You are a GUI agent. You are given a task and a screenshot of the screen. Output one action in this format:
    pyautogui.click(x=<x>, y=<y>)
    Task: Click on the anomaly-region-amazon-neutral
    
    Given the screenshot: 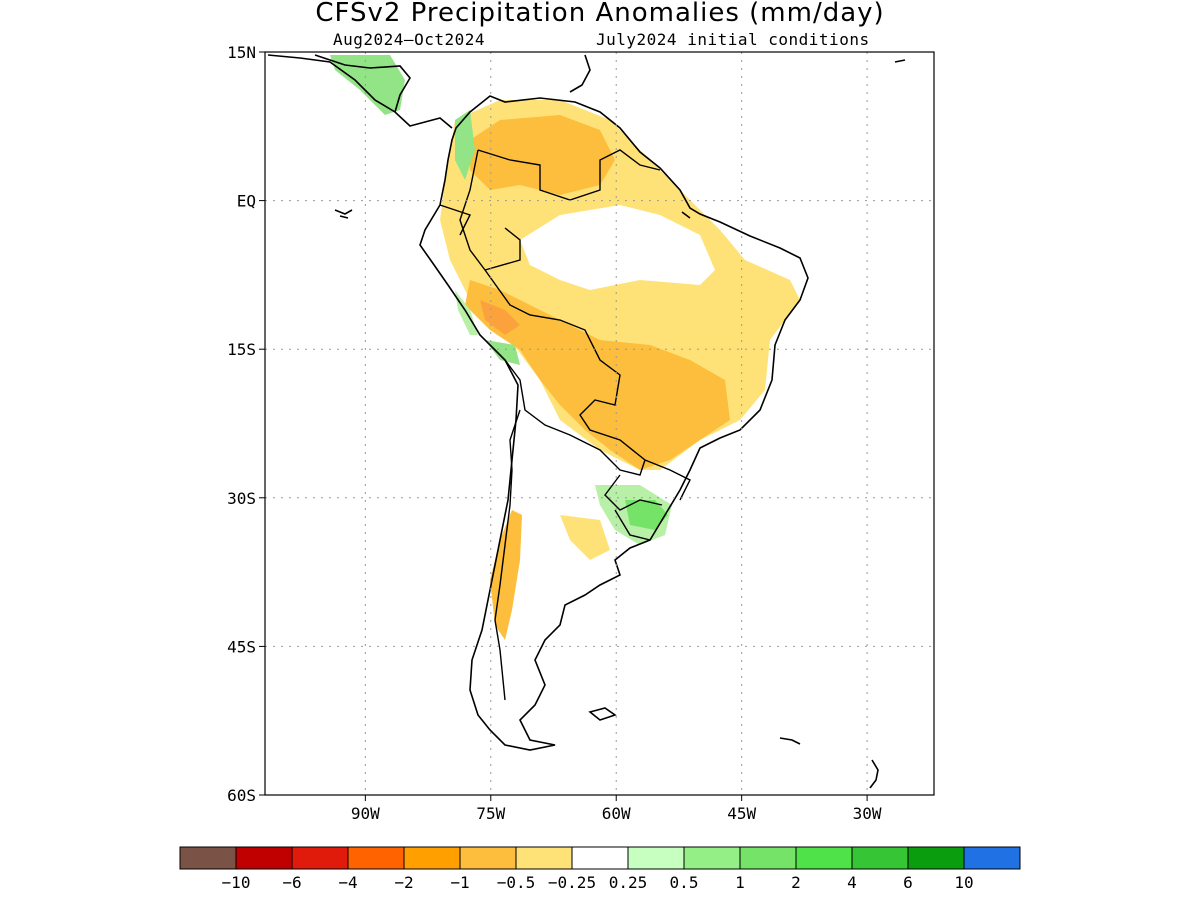 What is the action you would take?
    pyautogui.click(x=617, y=247)
    